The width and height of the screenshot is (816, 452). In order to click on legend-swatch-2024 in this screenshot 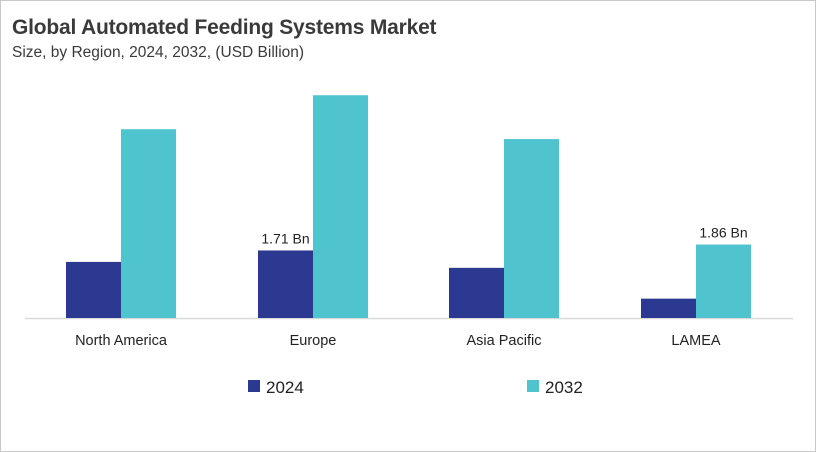, I will do `click(254, 386)`.